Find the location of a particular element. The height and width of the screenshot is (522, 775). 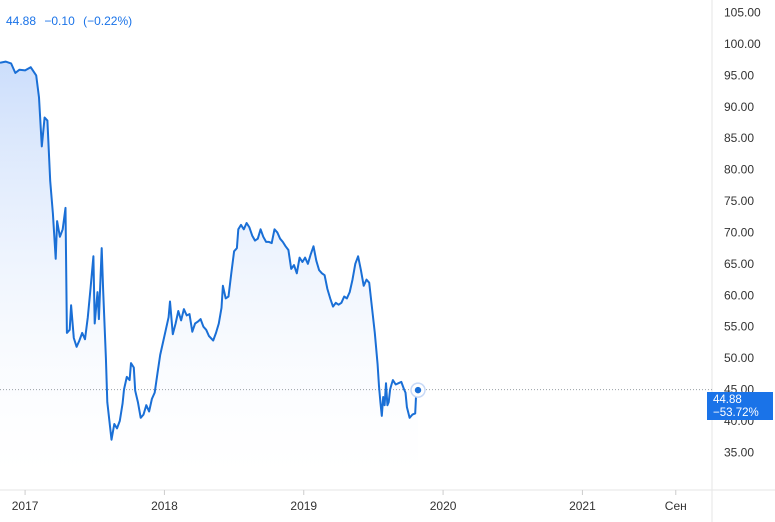

x-axis-ticks: 2017 2018 2019 2020 2021 Сен is located at coordinates (349, 501).